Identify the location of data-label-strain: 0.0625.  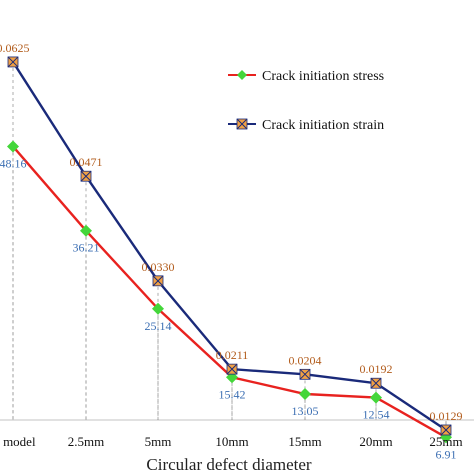
(15, 48).